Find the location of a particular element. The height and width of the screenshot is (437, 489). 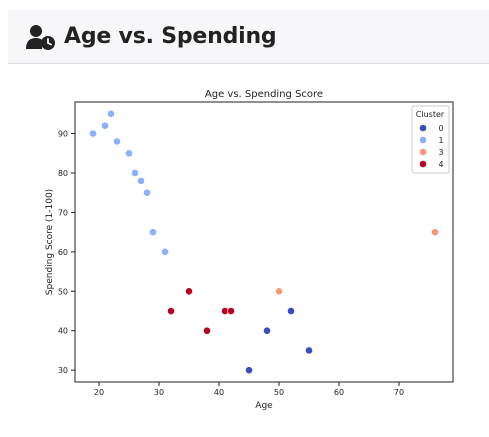

y-axis-label: Spending Score (1-100) is located at coordinates (50, 242).